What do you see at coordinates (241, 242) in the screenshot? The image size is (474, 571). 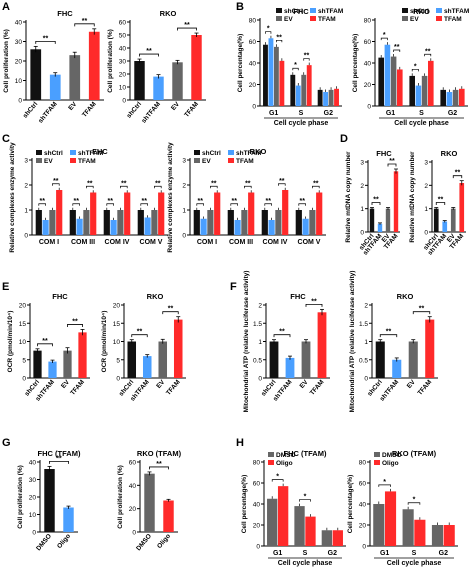 I see `category-label: COM III` at bounding box center [241, 242].